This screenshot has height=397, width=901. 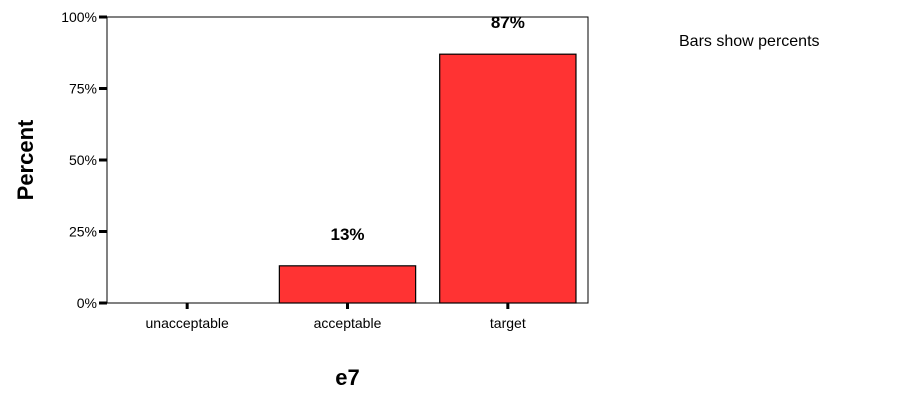 What do you see at coordinates (508, 323) in the screenshot?
I see `x-tick-label: target` at bounding box center [508, 323].